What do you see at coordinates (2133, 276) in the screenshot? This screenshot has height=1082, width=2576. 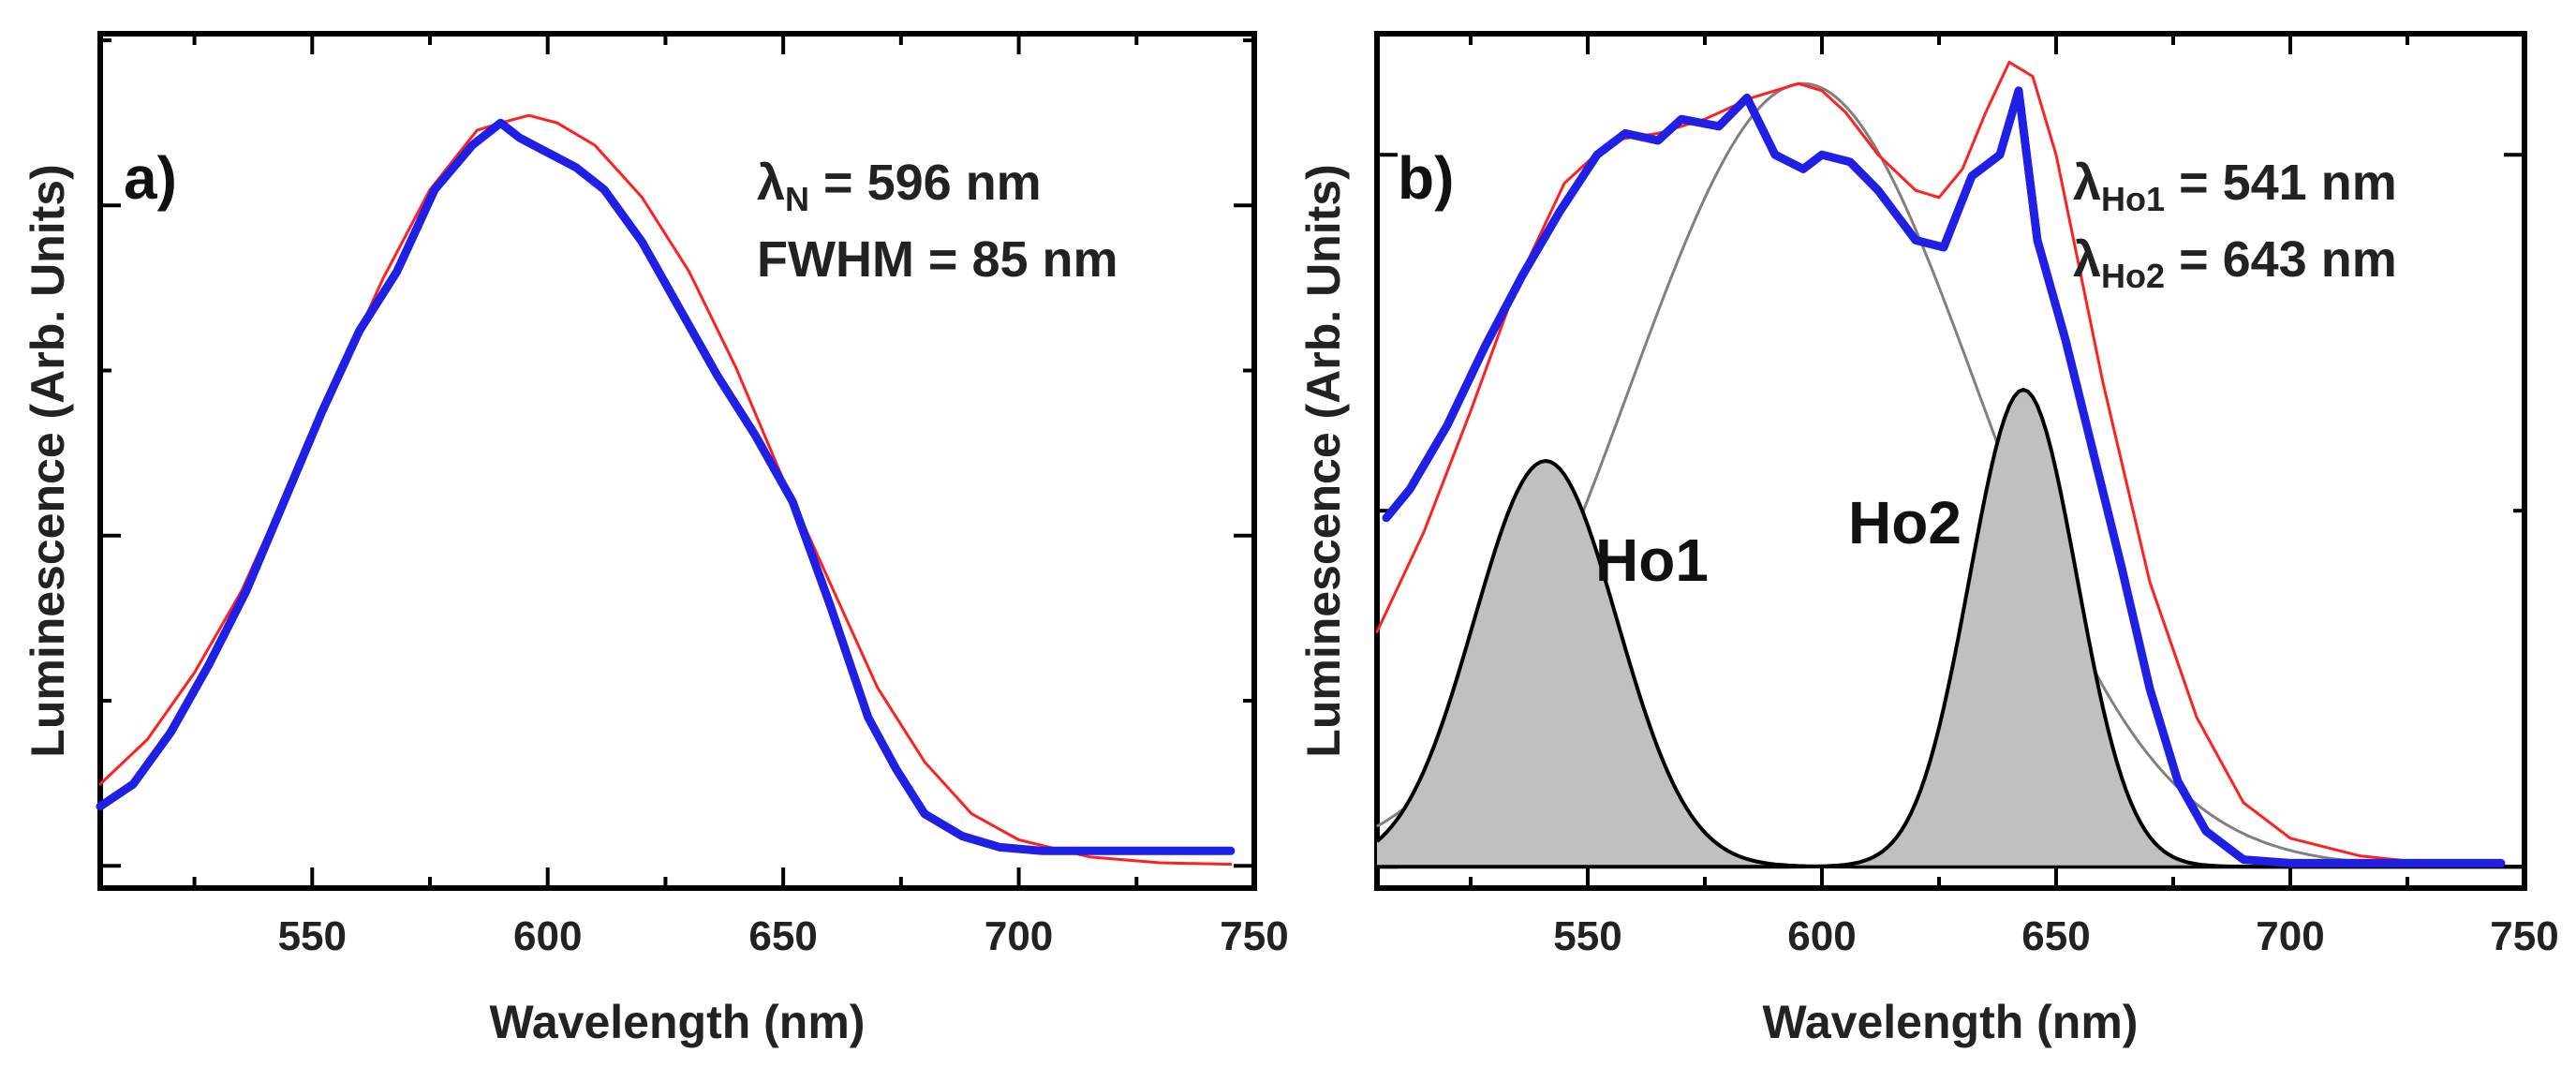 I see `ho2-subscript: Ho2` at bounding box center [2133, 276].